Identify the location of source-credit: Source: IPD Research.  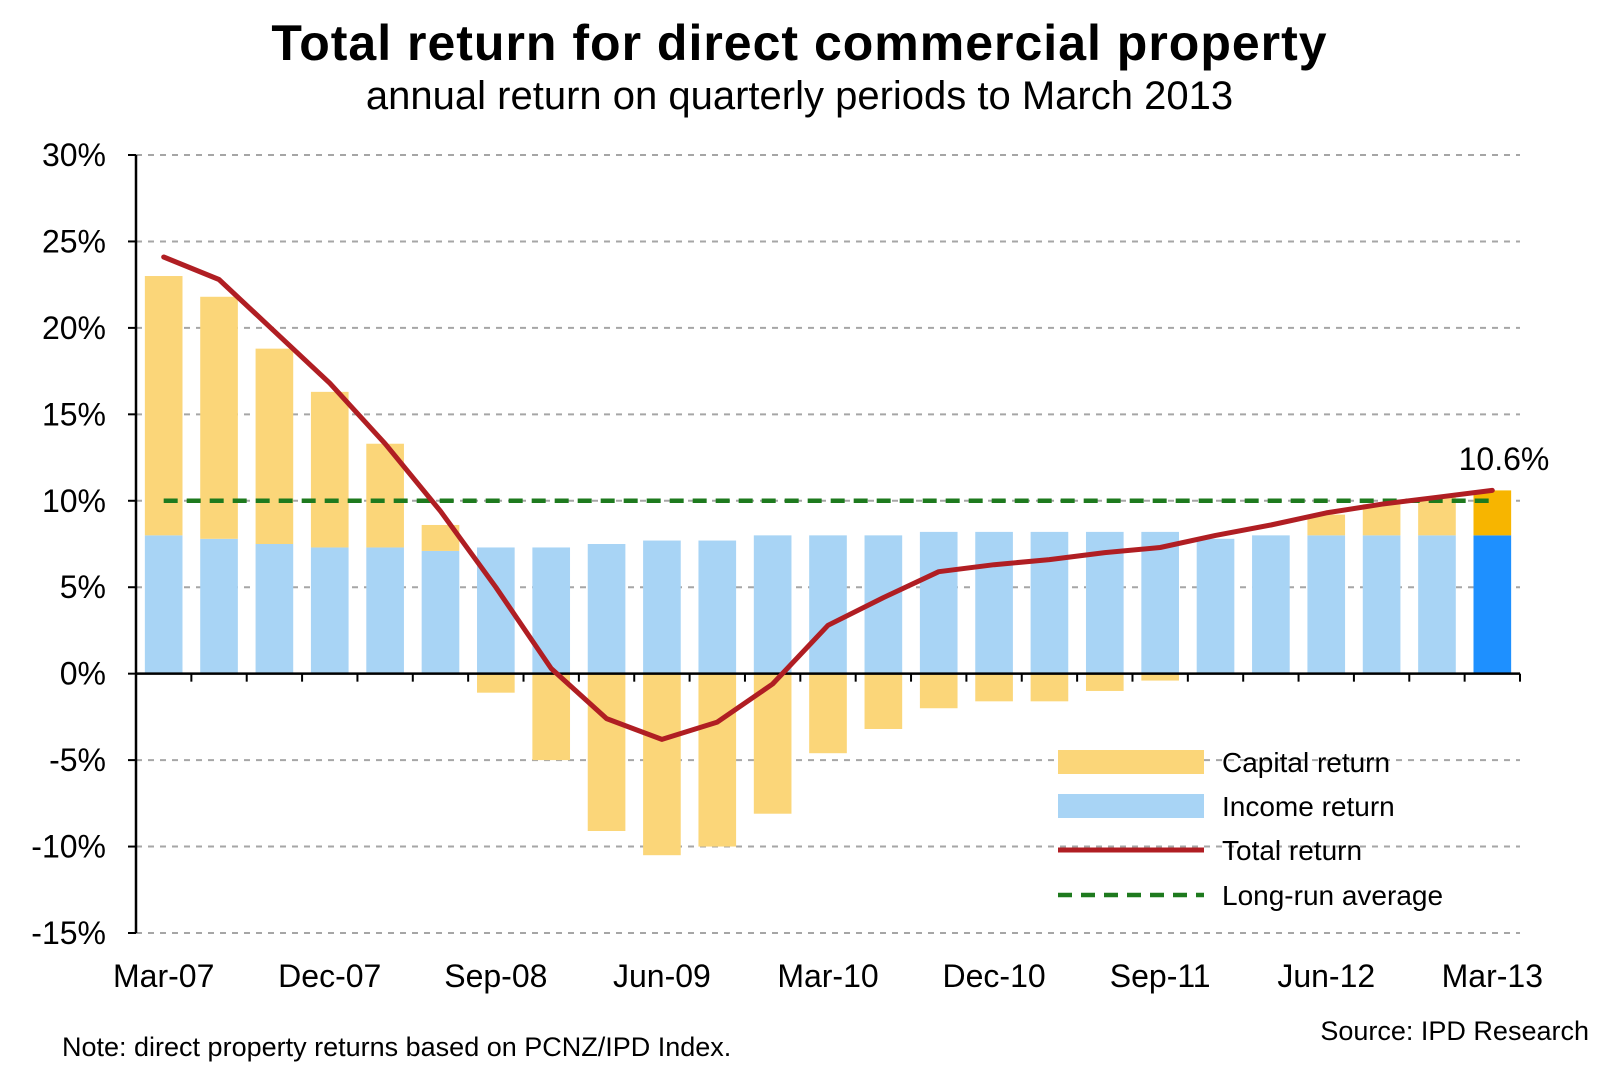
(1454, 1031).